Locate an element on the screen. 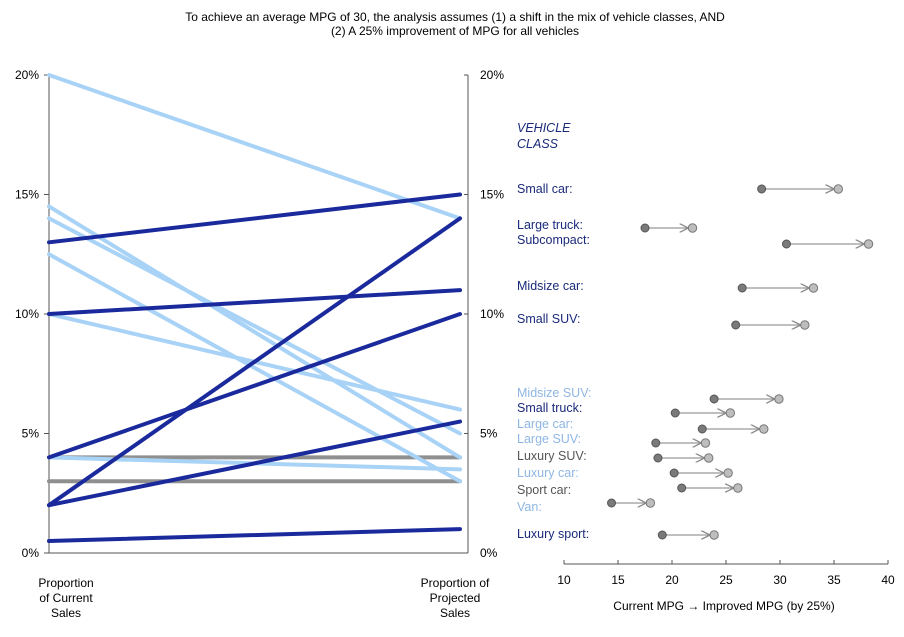  mpg-tick-label: 15 is located at coordinates (618, 580).